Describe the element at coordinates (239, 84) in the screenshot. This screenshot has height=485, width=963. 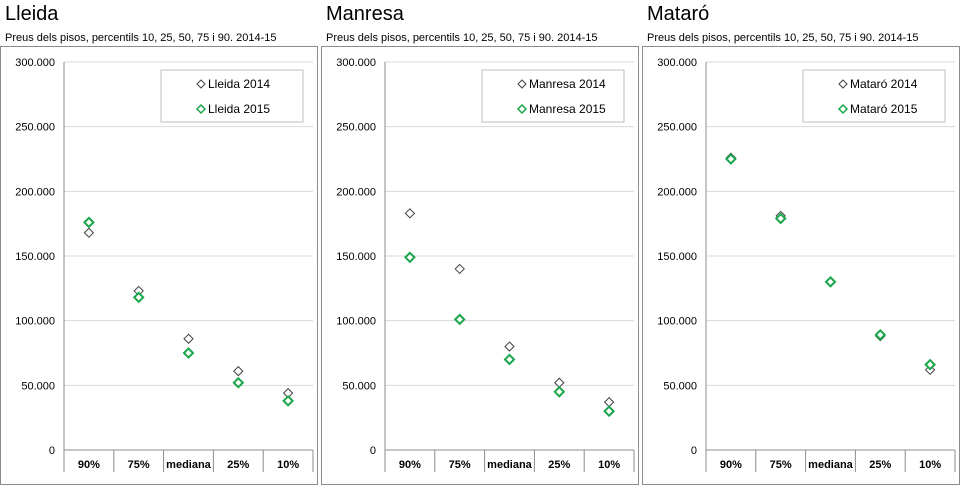
I see `legend-label: Lleida 2014` at that location.